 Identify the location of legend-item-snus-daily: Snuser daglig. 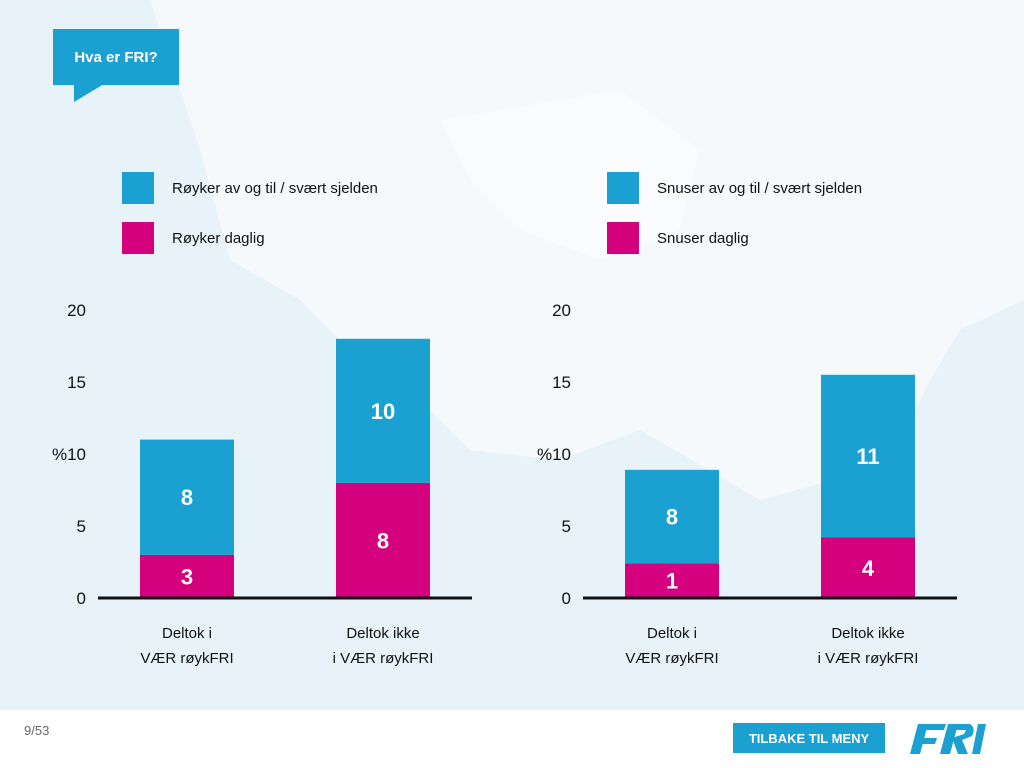
(678, 238).